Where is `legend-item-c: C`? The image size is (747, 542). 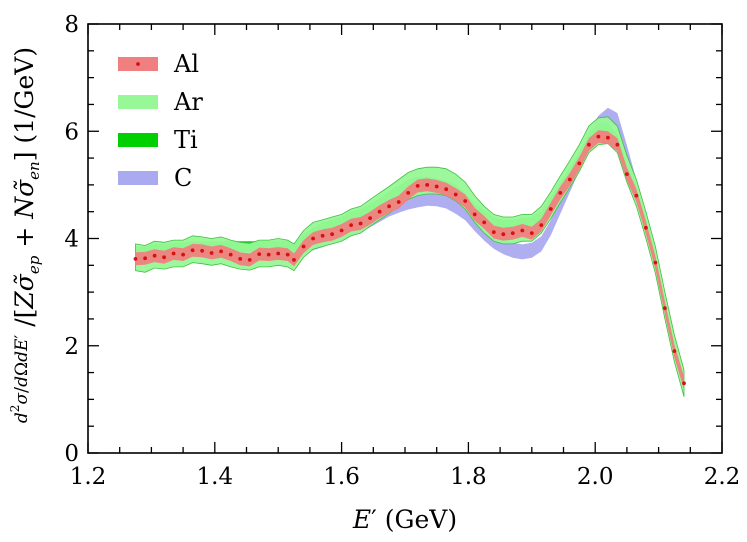 legend-item-c: C is located at coordinates (155, 178).